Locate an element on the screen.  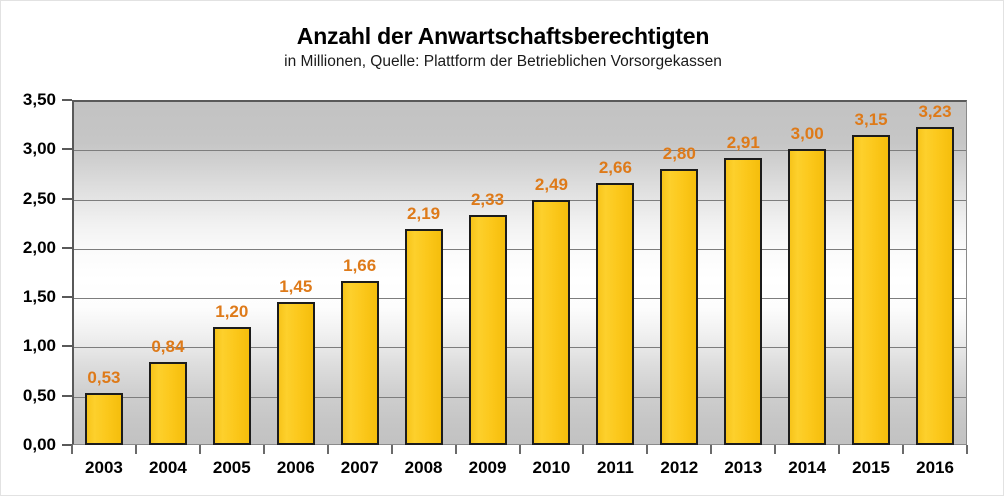
x-tick-label: 2015 is located at coordinates (871, 467).